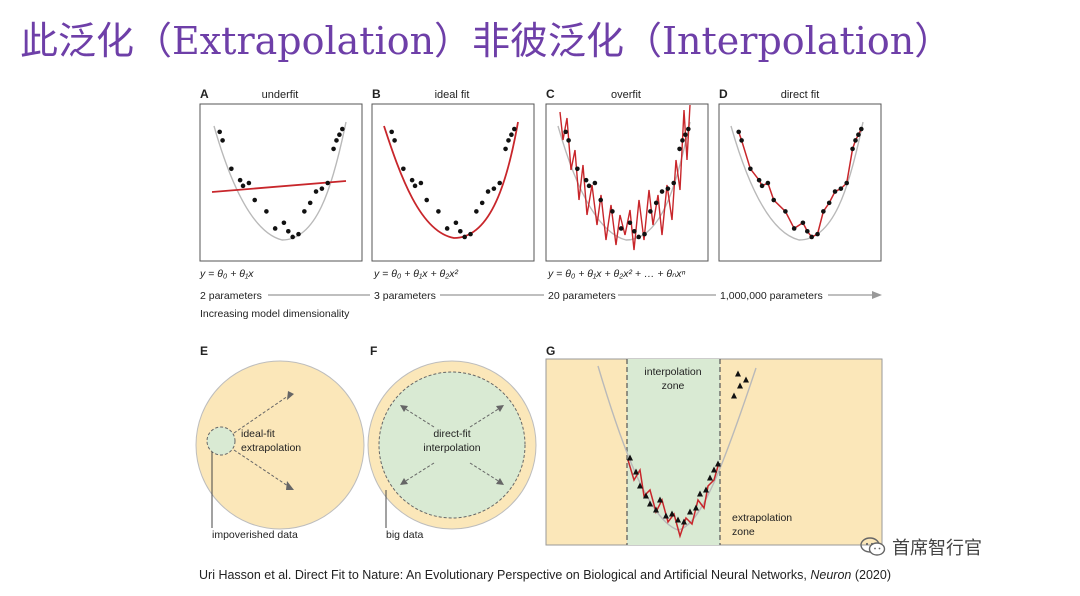 This screenshot has width=1080, height=596. What do you see at coordinates (275, 314) in the screenshot?
I see `dimensionality-label: Increasing model dimensionality` at bounding box center [275, 314].